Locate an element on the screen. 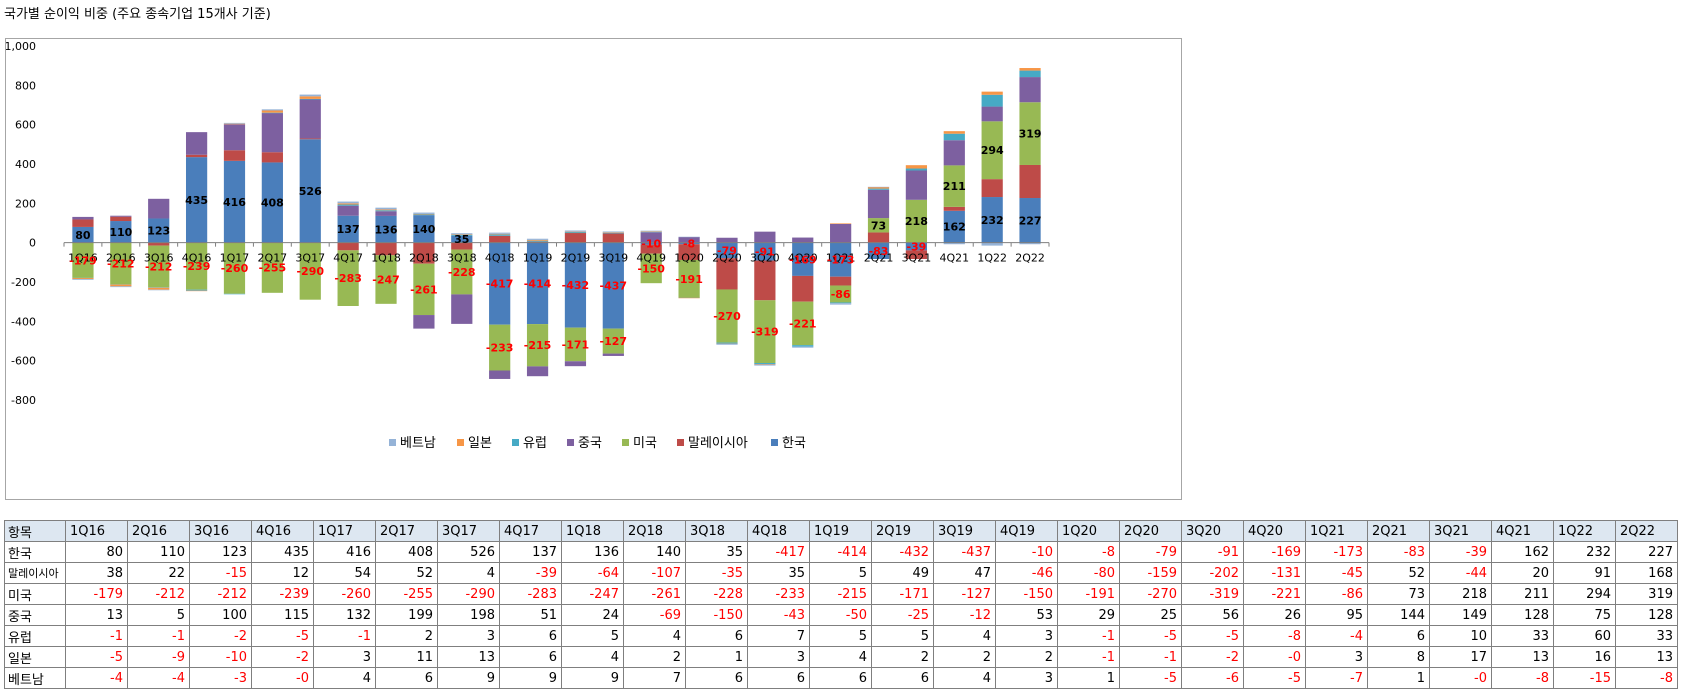  table-row-label: 일본 is located at coordinates (35, 657).